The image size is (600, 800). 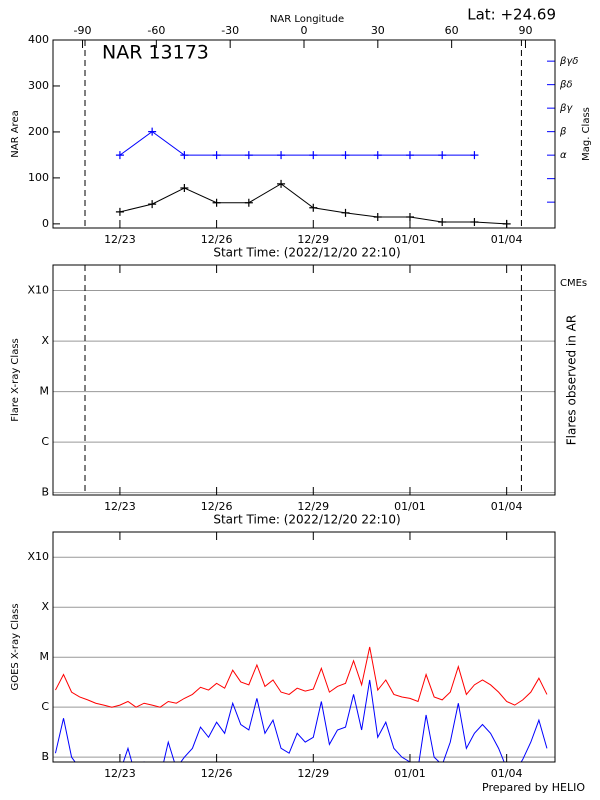 What do you see at coordinates (155, 53) in the screenshot?
I see `region-label: NAR 13173` at bounding box center [155, 53].